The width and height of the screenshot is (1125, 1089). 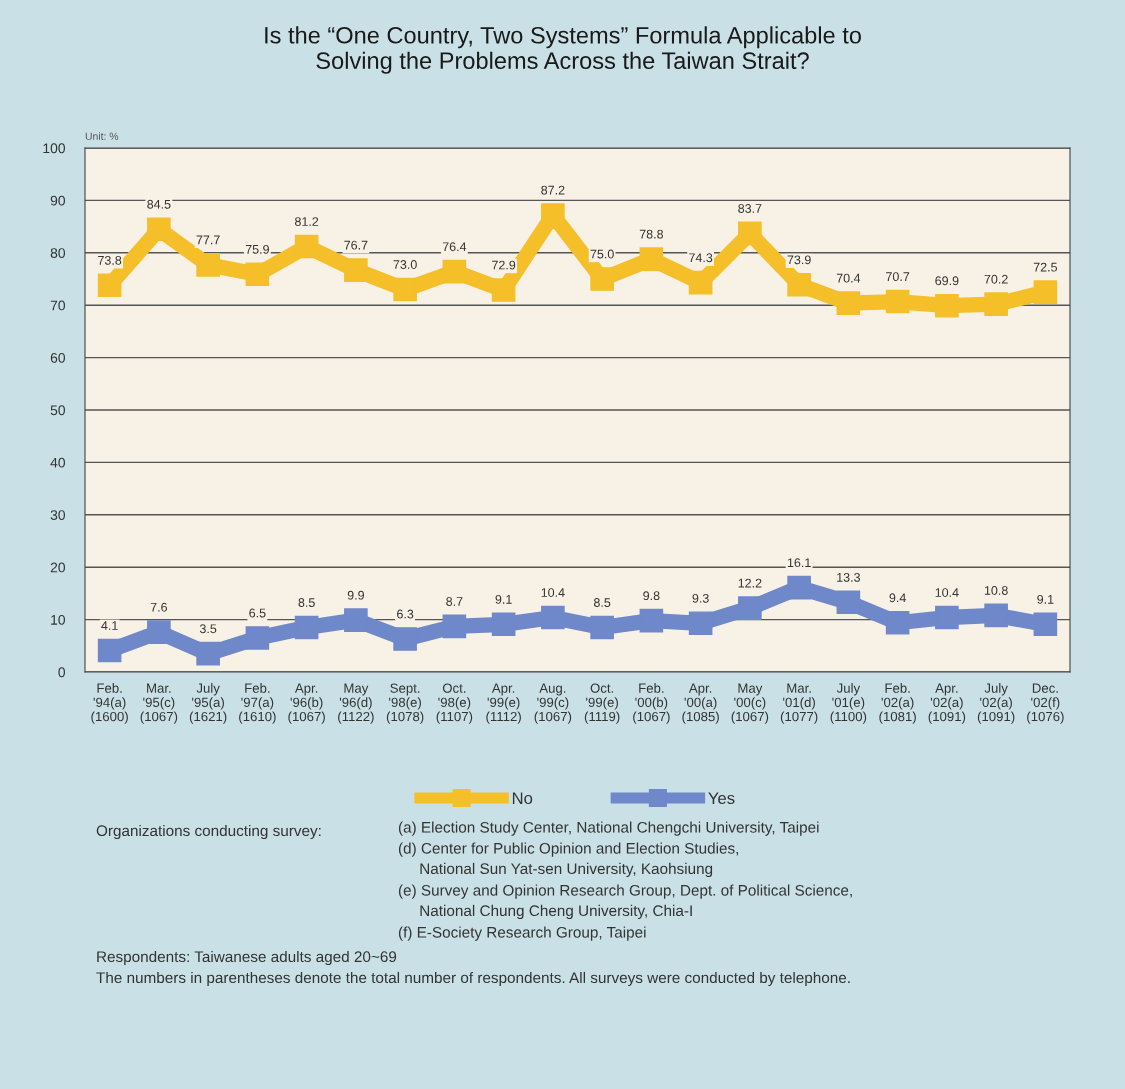 I want to click on data-label: 70.2, so click(x=996, y=279).